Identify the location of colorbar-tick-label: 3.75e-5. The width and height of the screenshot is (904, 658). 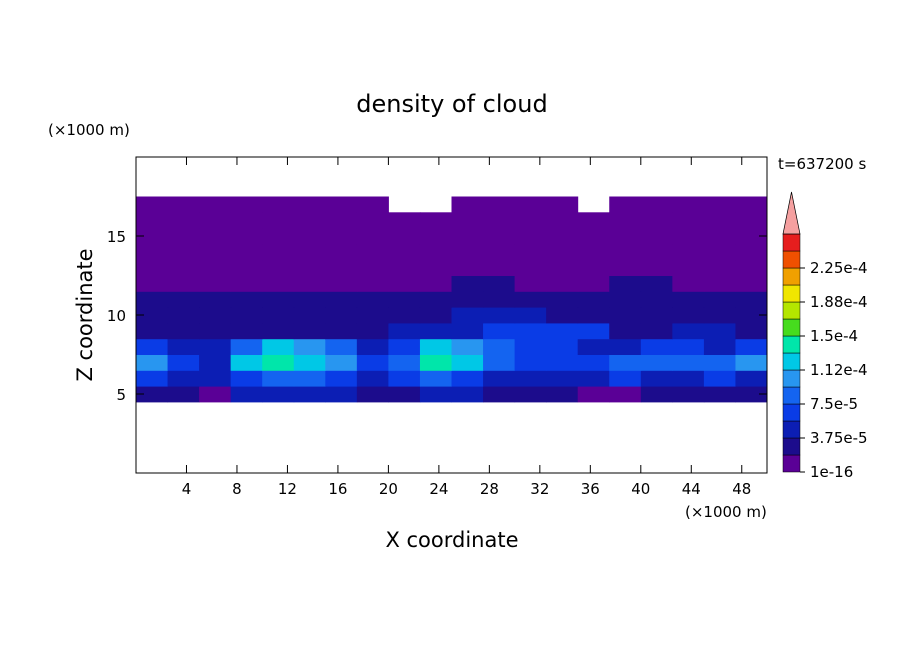
(839, 438).